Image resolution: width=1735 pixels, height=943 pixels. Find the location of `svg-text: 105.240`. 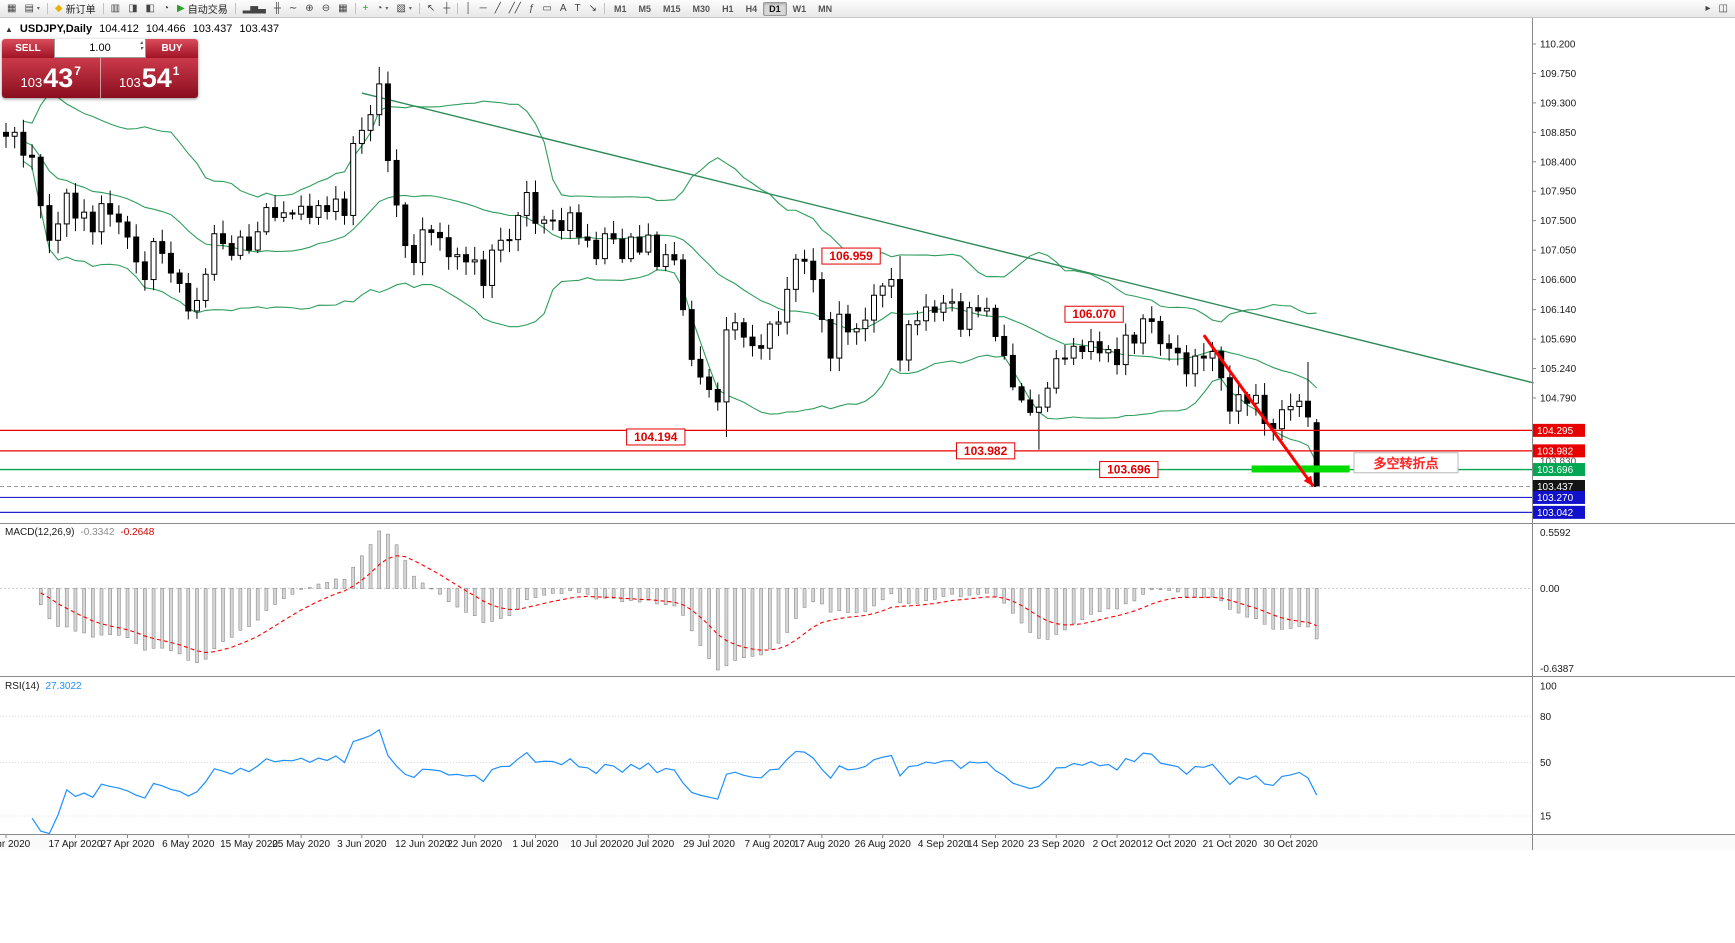

svg-text: 105.240 is located at coordinates (1558, 369).